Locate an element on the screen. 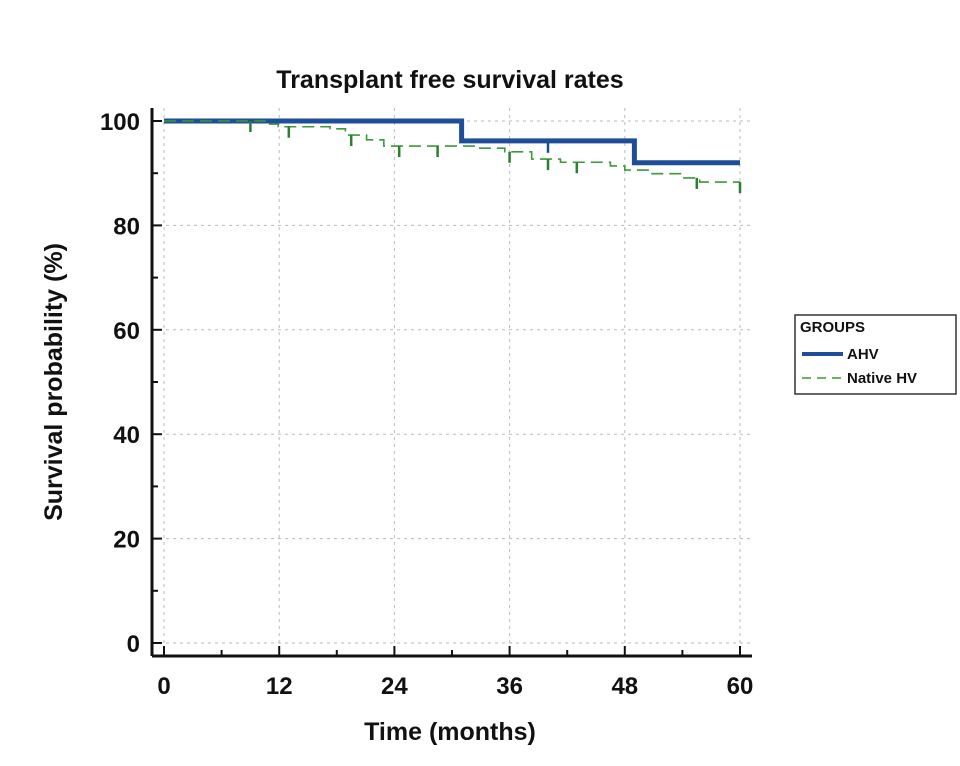 The image size is (960, 766). series-line-native-hv is located at coordinates (452, 151).